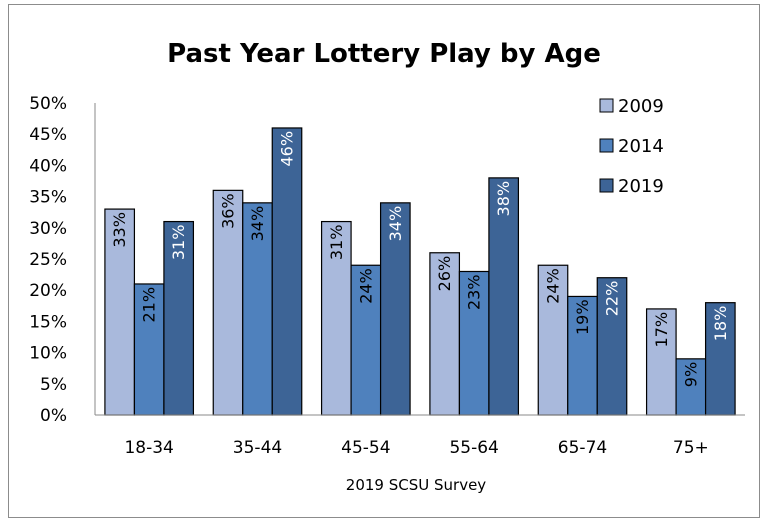  Describe the element at coordinates (720, 359) in the screenshot. I see `bar-2019-75+` at that location.